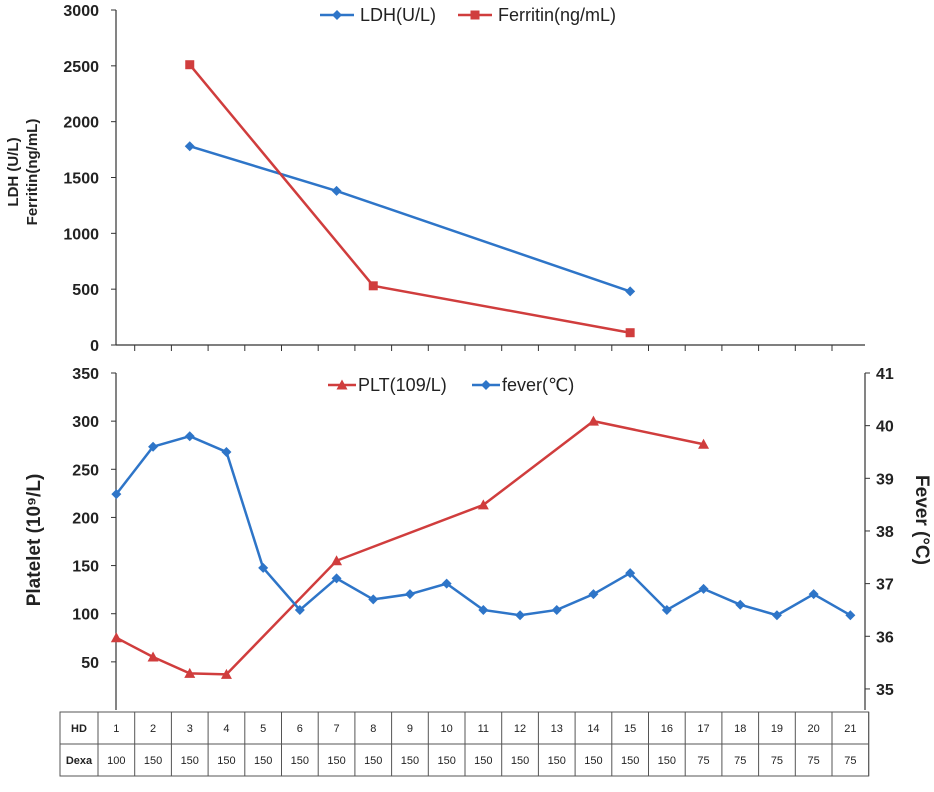 Image resolution: width=934 pixels, height=792 pixels. Describe the element at coordinates (885, 637) in the screenshot. I see `bottom-right-tick-label: 36` at that location.